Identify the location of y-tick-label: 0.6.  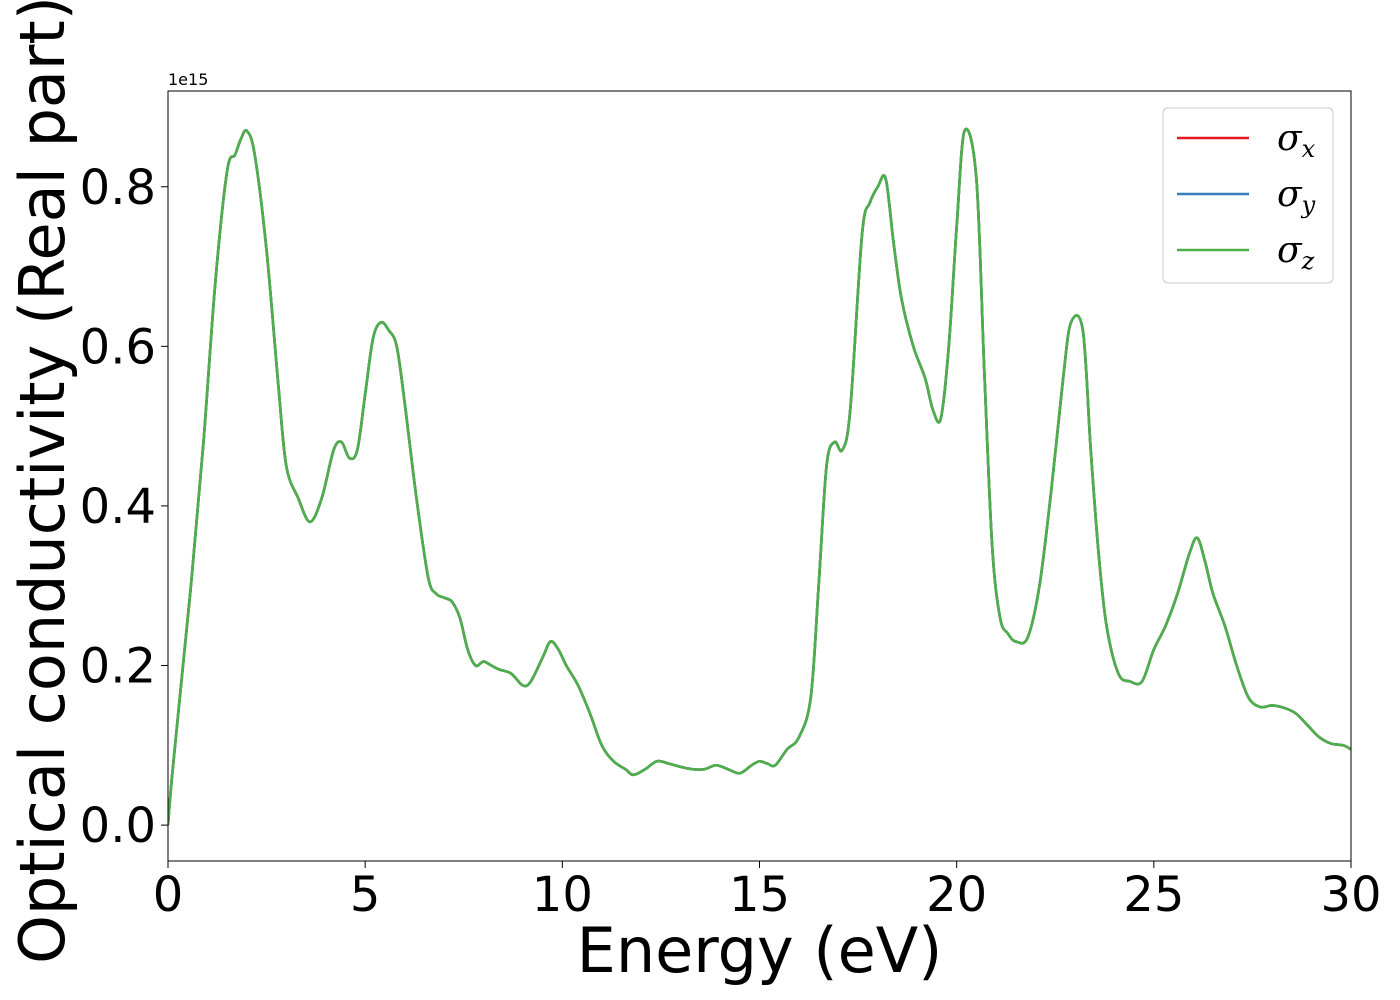
(118, 347).